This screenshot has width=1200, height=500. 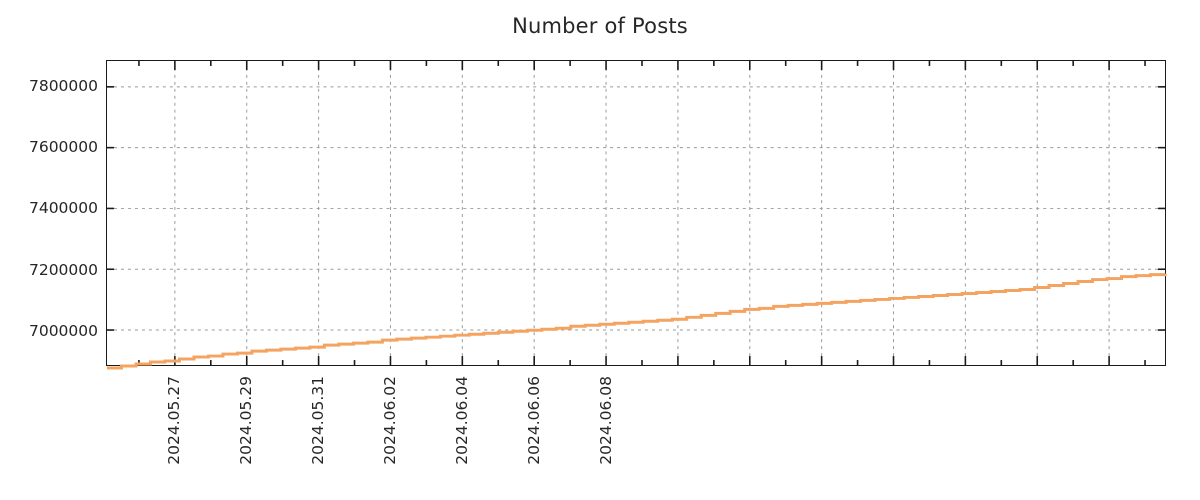 I want to click on x-axis-tick-label: 2024.05.29, so click(x=246, y=420).